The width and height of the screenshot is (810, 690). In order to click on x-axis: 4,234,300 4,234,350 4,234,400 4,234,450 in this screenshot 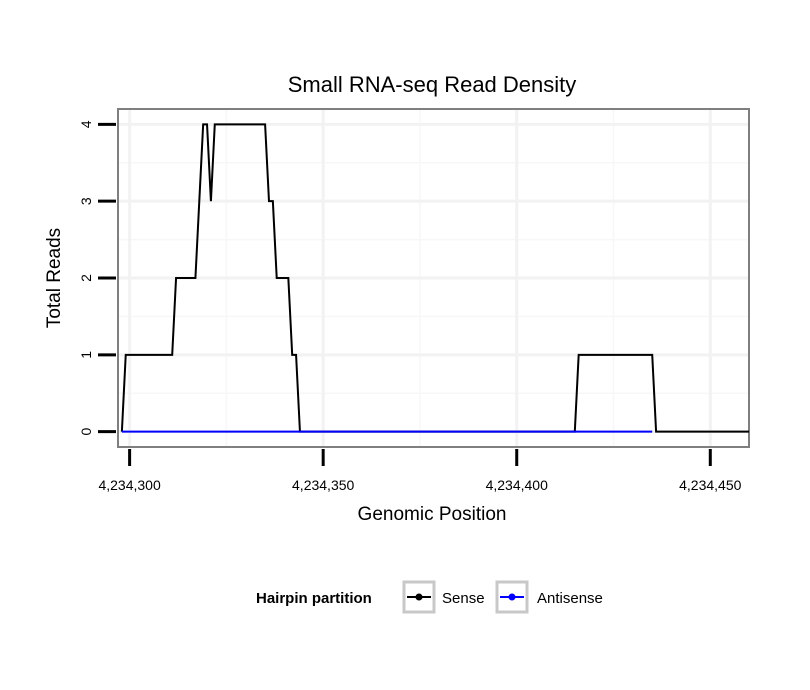, I will do `click(420, 471)`.